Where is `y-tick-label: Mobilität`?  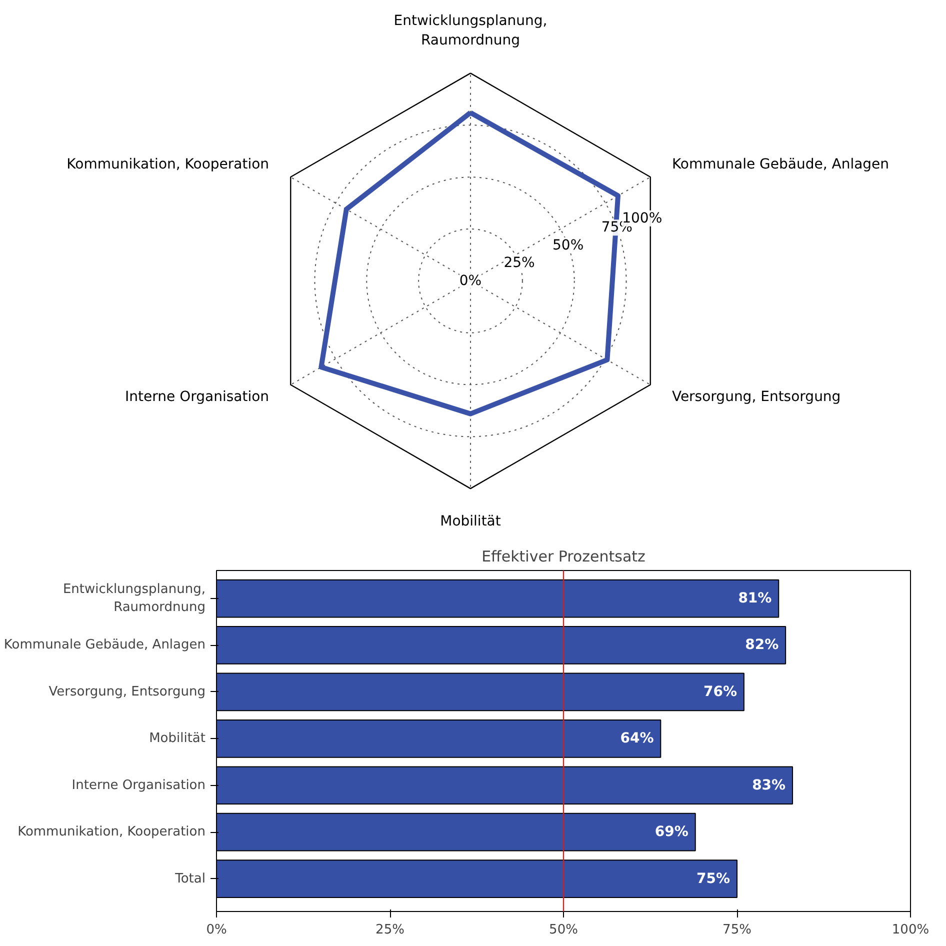
y-tick-label: Mobilität is located at coordinates (177, 738).